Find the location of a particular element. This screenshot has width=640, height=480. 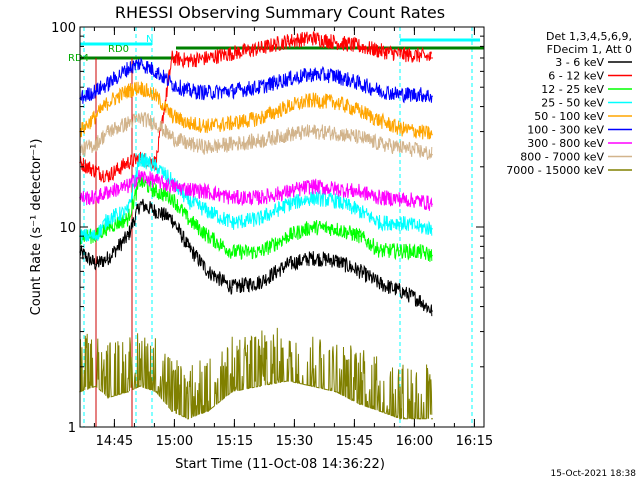

x-tick-label: 15:00 is located at coordinates (174, 441).